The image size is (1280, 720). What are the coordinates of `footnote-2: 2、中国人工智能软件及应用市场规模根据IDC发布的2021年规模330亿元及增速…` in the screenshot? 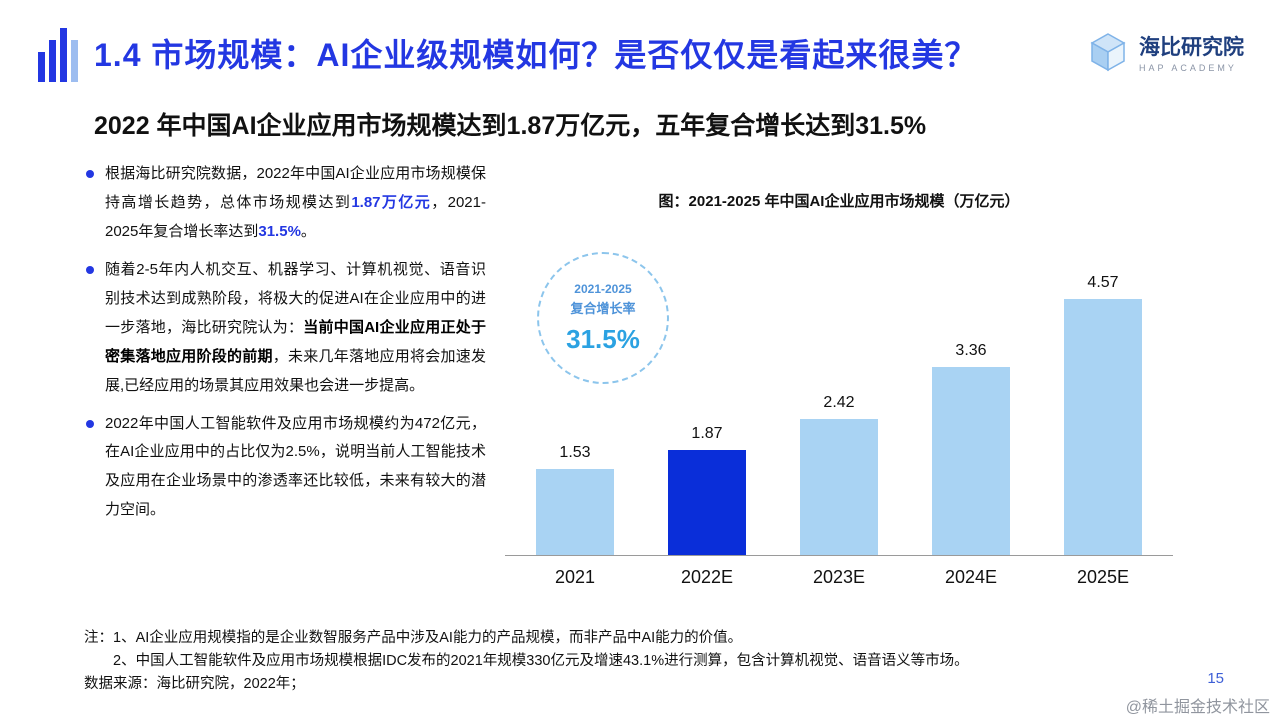 It's located at (541, 661).